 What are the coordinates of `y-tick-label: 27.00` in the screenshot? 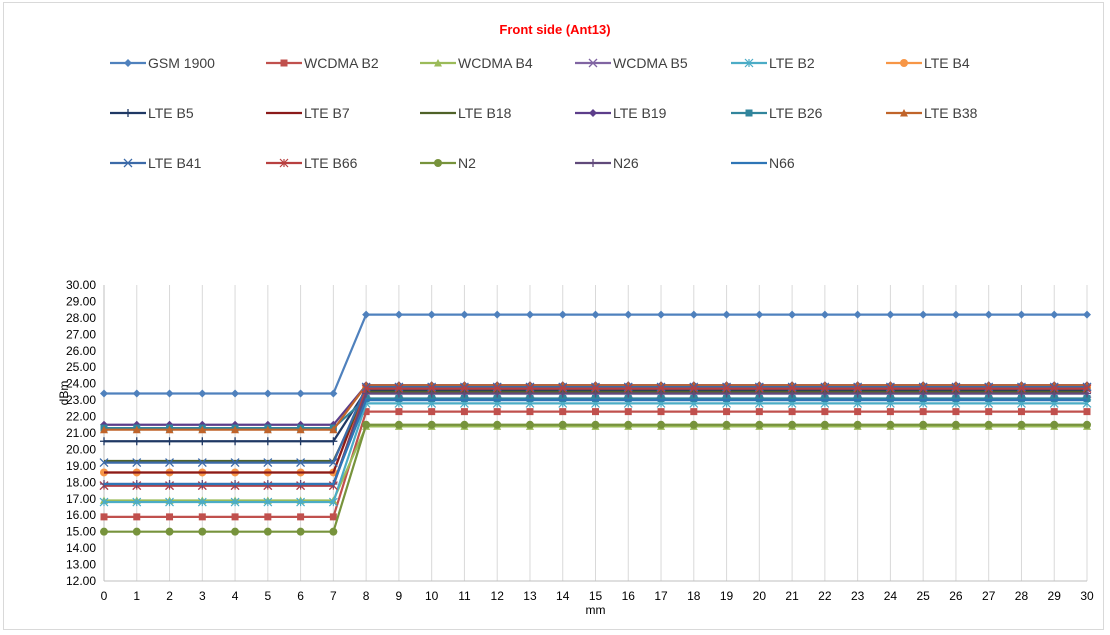 It's located at (81, 334).